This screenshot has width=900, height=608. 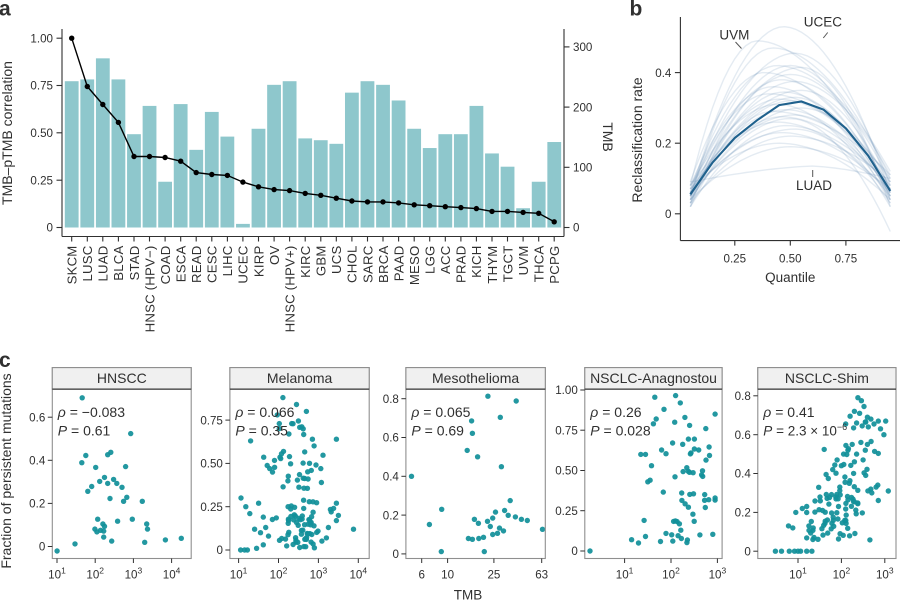 What do you see at coordinates (492, 265) in the screenshot?
I see `svg-text: THYM` at bounding box center [492, 265].